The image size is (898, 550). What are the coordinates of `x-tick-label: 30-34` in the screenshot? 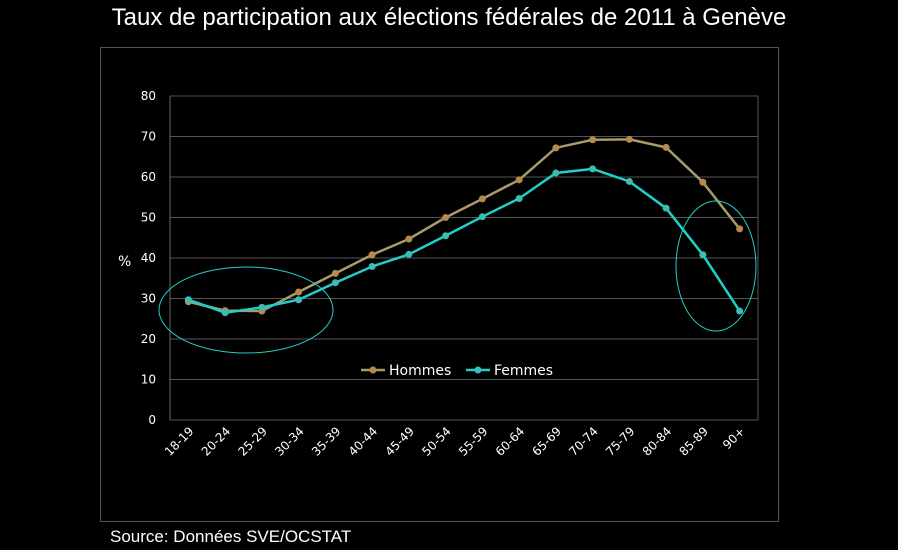 It's located at (289, 441).